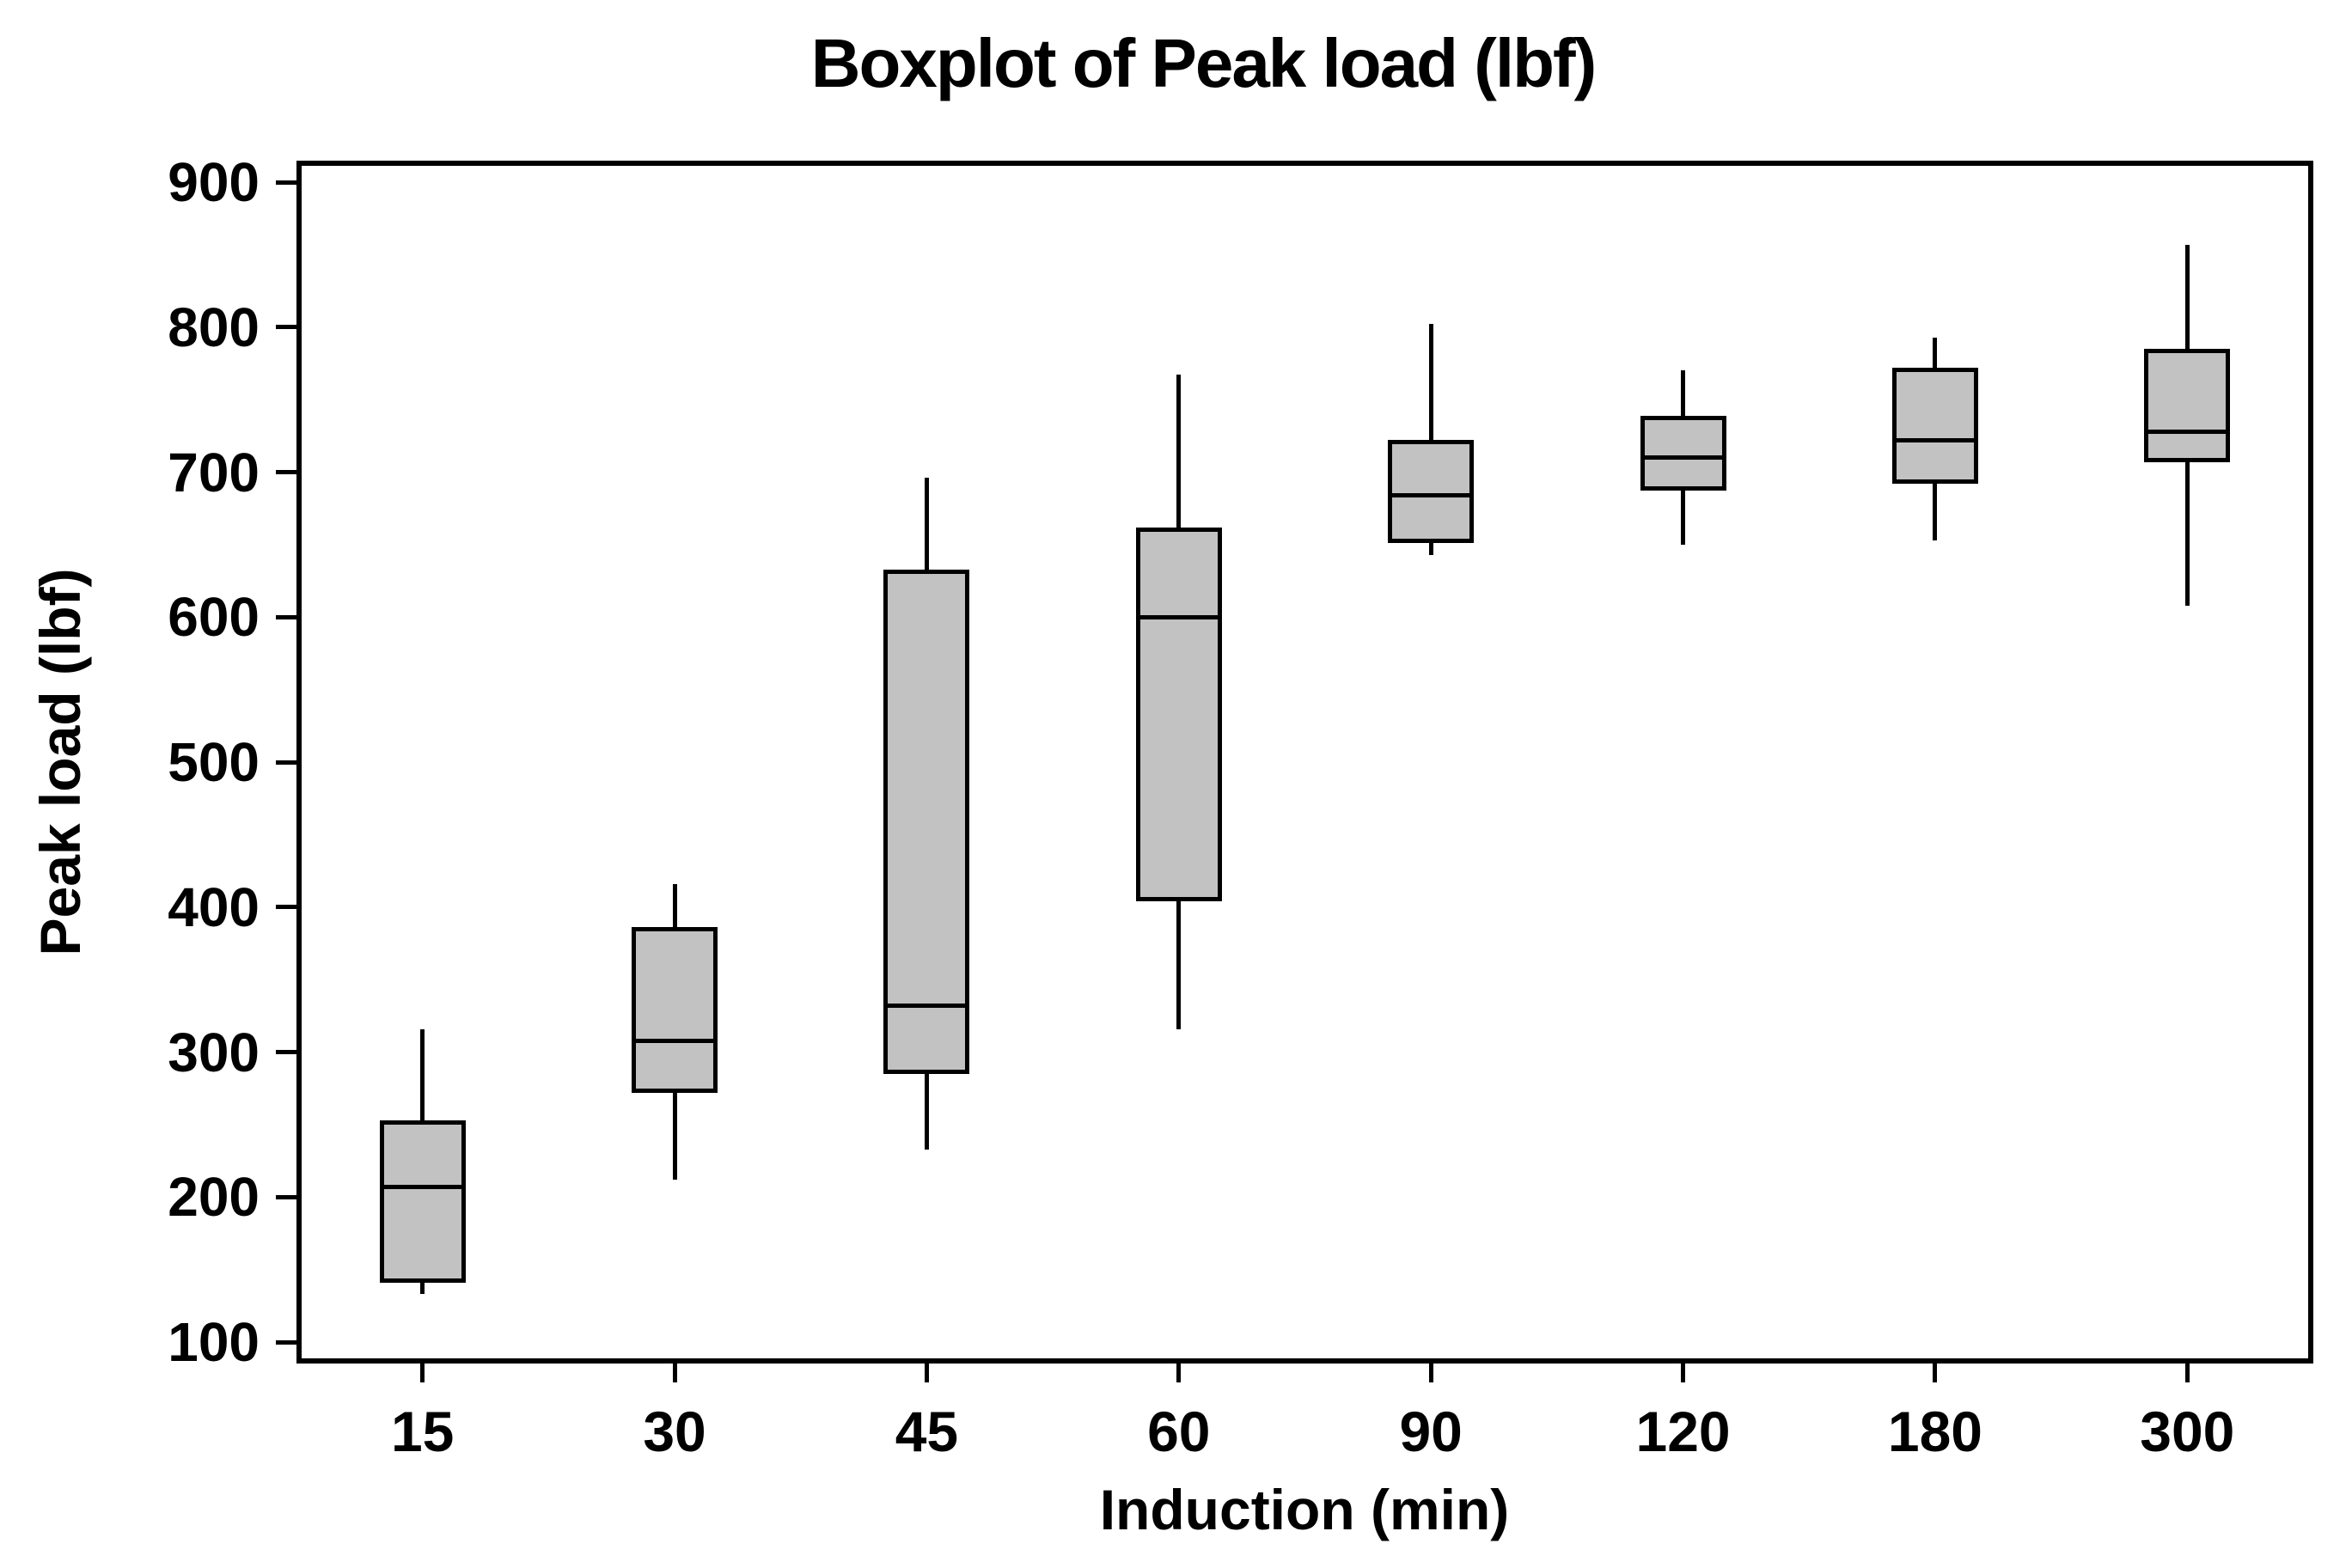 The image size is (2352, 1568). I want to click on x-tick-label: 15, so click(422, 1431).